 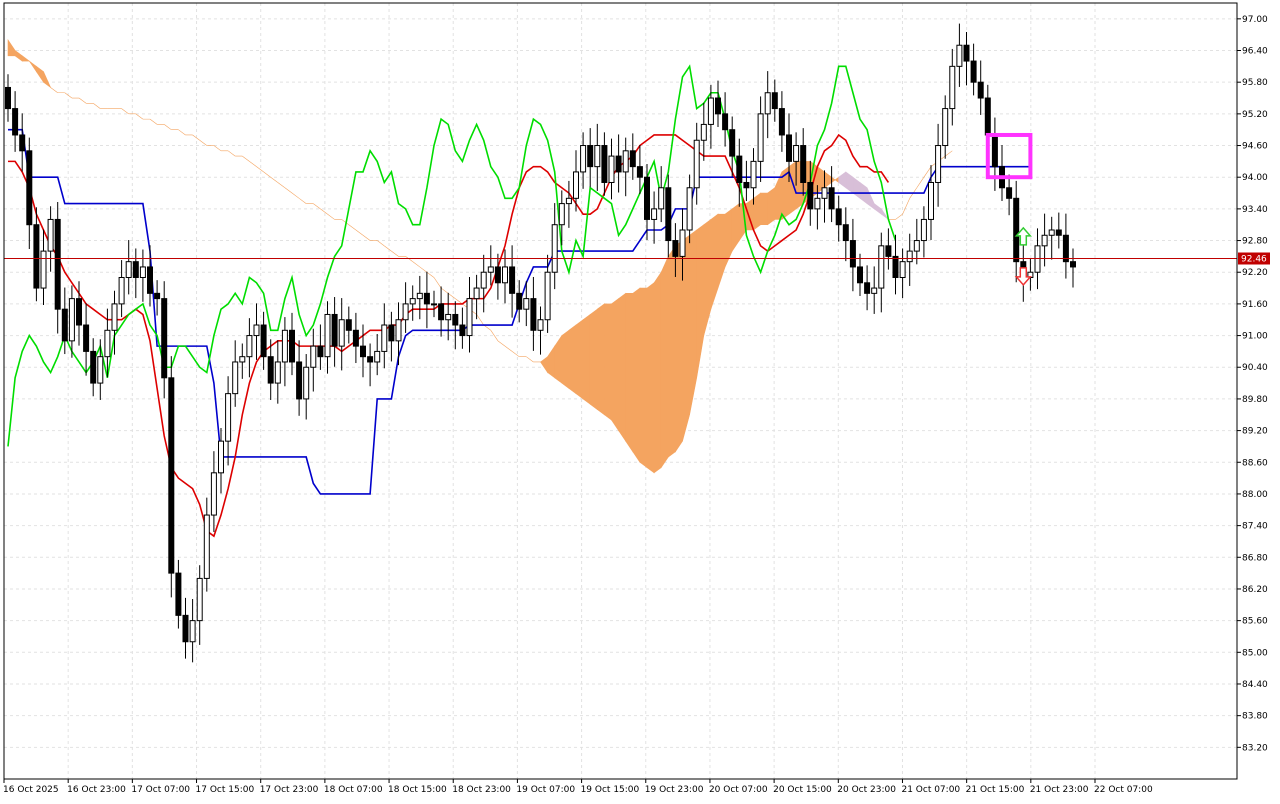 What do you see at coordinates (1254, 258) in the screenshot?
I see `current-price-tag` at bounding box center [1254, 258].